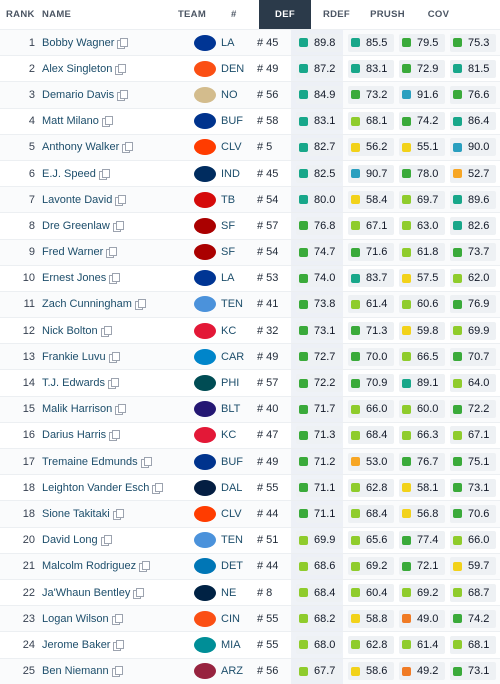 The width and height of the screenshot is (500, 684). Describe the element at coordinates (233, 68) in the screenshot. I see `team-cell: DEN` at that location.